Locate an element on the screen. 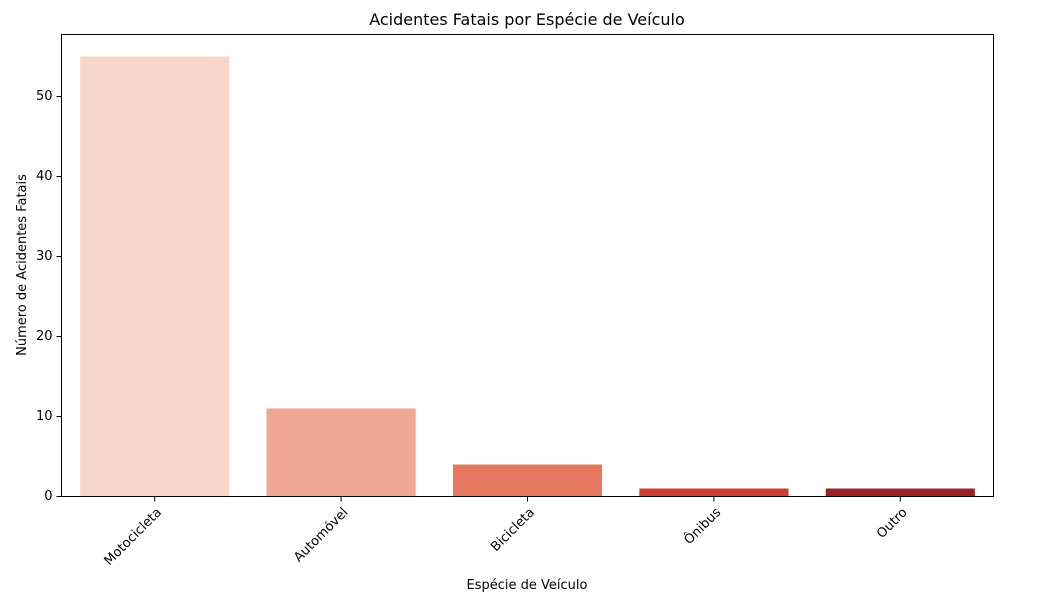 The image size is (1053, 606). y-tick-label: 20 is located at coordinates (44, 336).